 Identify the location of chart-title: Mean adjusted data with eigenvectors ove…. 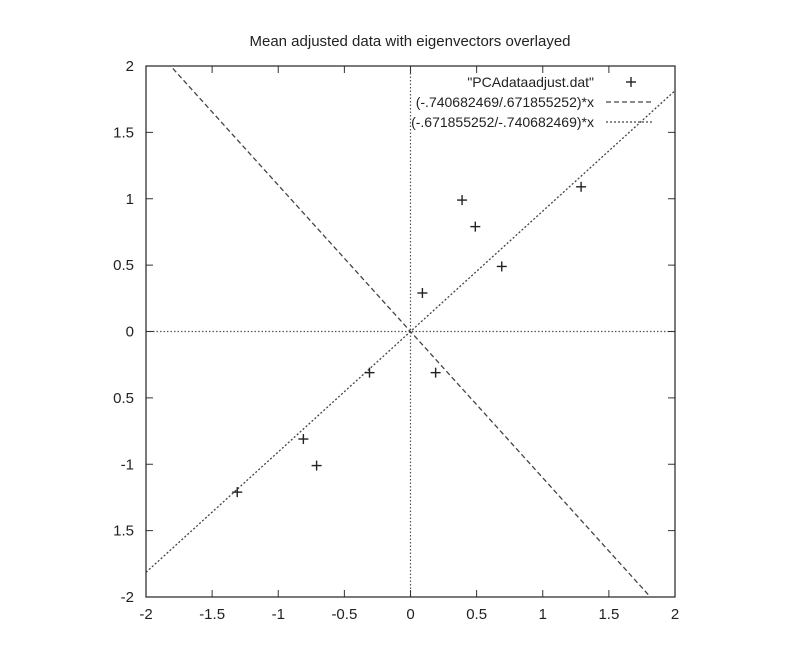
(409, 41).